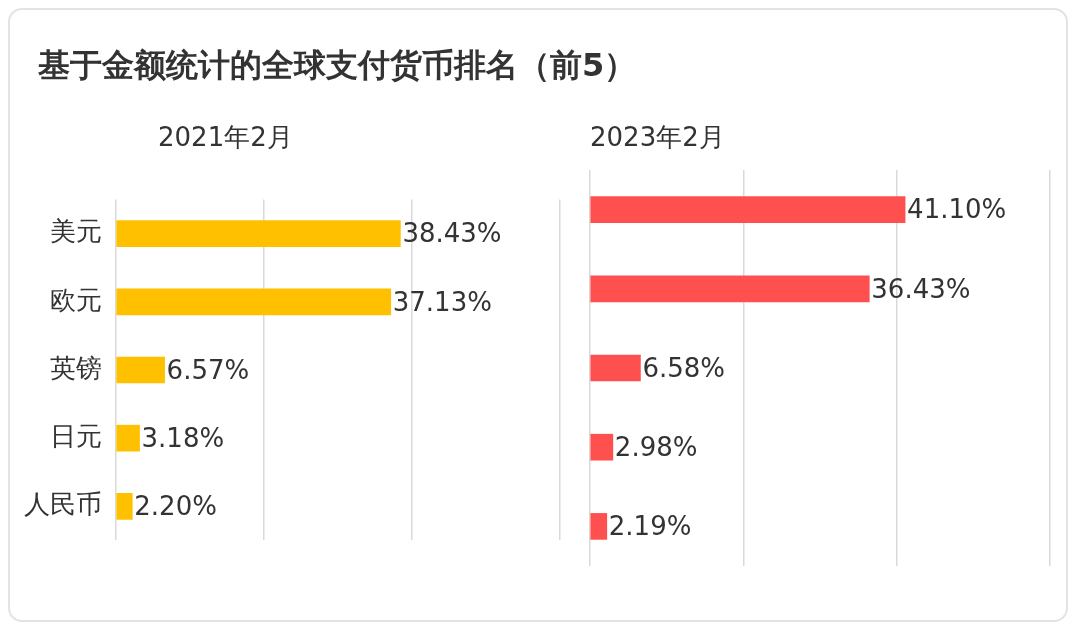  What do you see at coordinates (175, 506) in the screenshot?
I see `data-label: 2.20%` at bounding box center [175, 506].